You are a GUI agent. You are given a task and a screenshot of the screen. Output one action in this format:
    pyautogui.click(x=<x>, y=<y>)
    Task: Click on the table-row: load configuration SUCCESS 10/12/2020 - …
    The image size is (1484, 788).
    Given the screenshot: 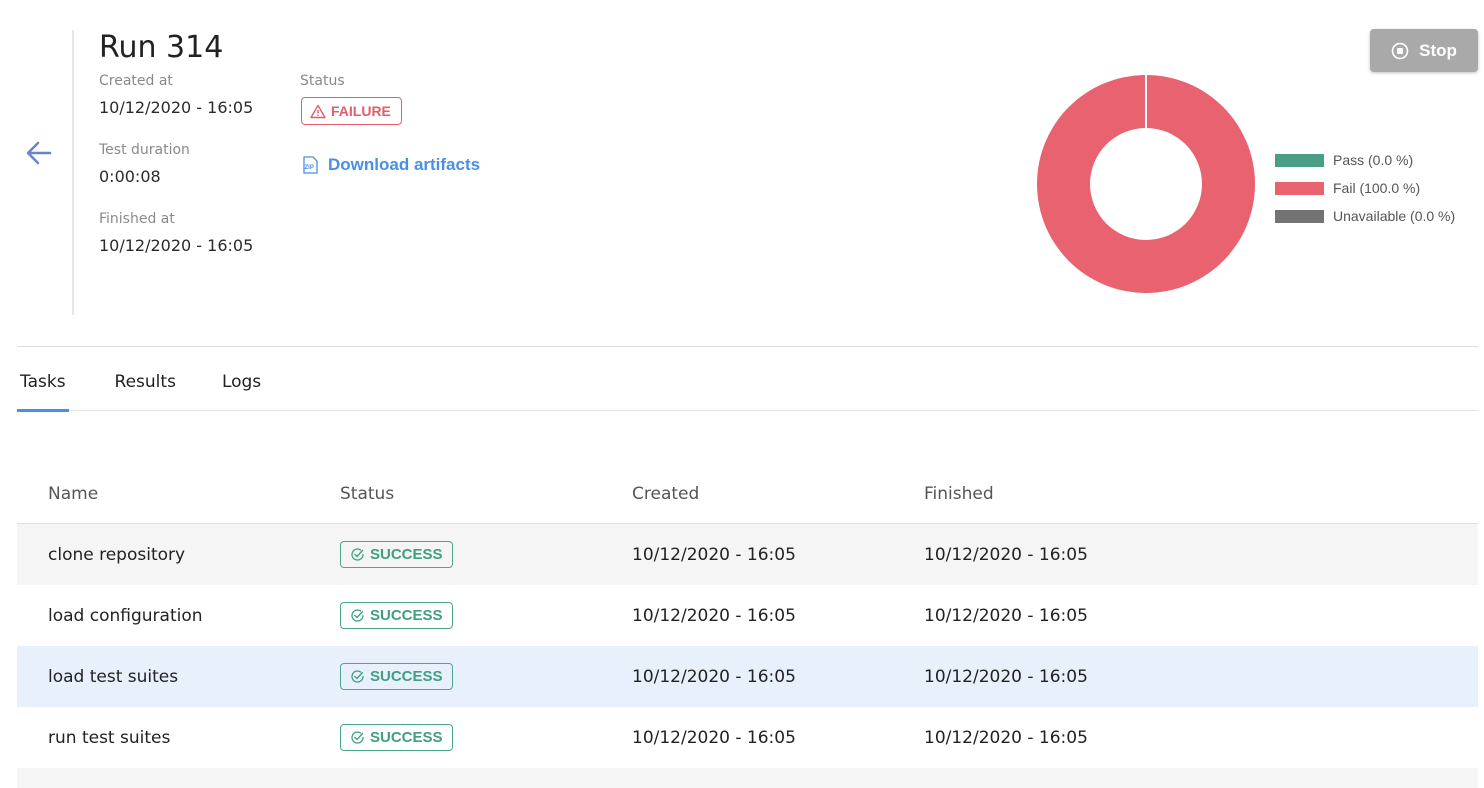 What is the action you would take?
    pyautogui.click(x=747, y=615)
    